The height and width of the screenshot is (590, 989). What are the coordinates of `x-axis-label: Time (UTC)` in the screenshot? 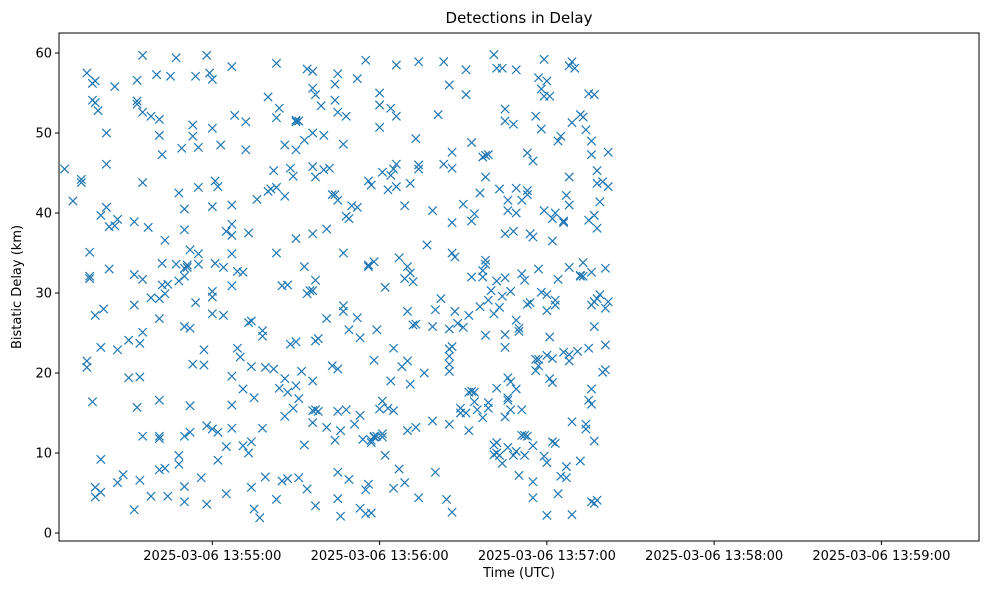 It's located at (518, 573).